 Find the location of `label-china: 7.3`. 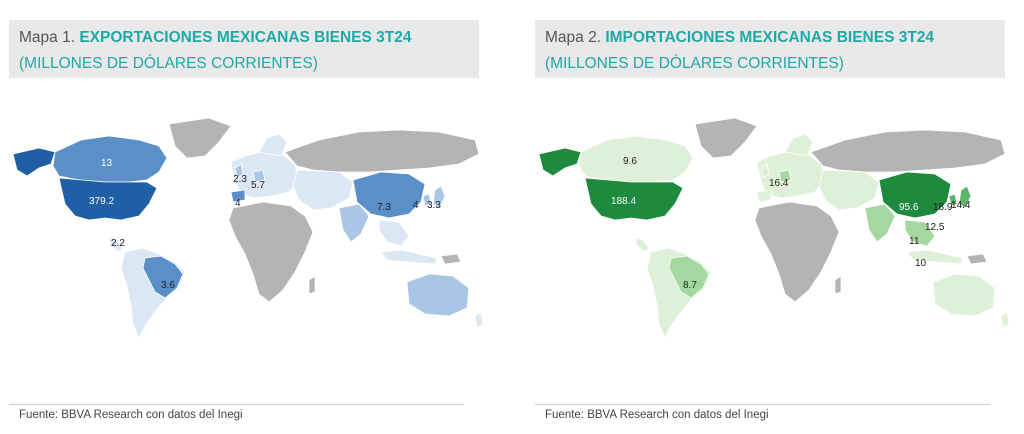

label-china: 7.3 is located at coordinates (384, 207).